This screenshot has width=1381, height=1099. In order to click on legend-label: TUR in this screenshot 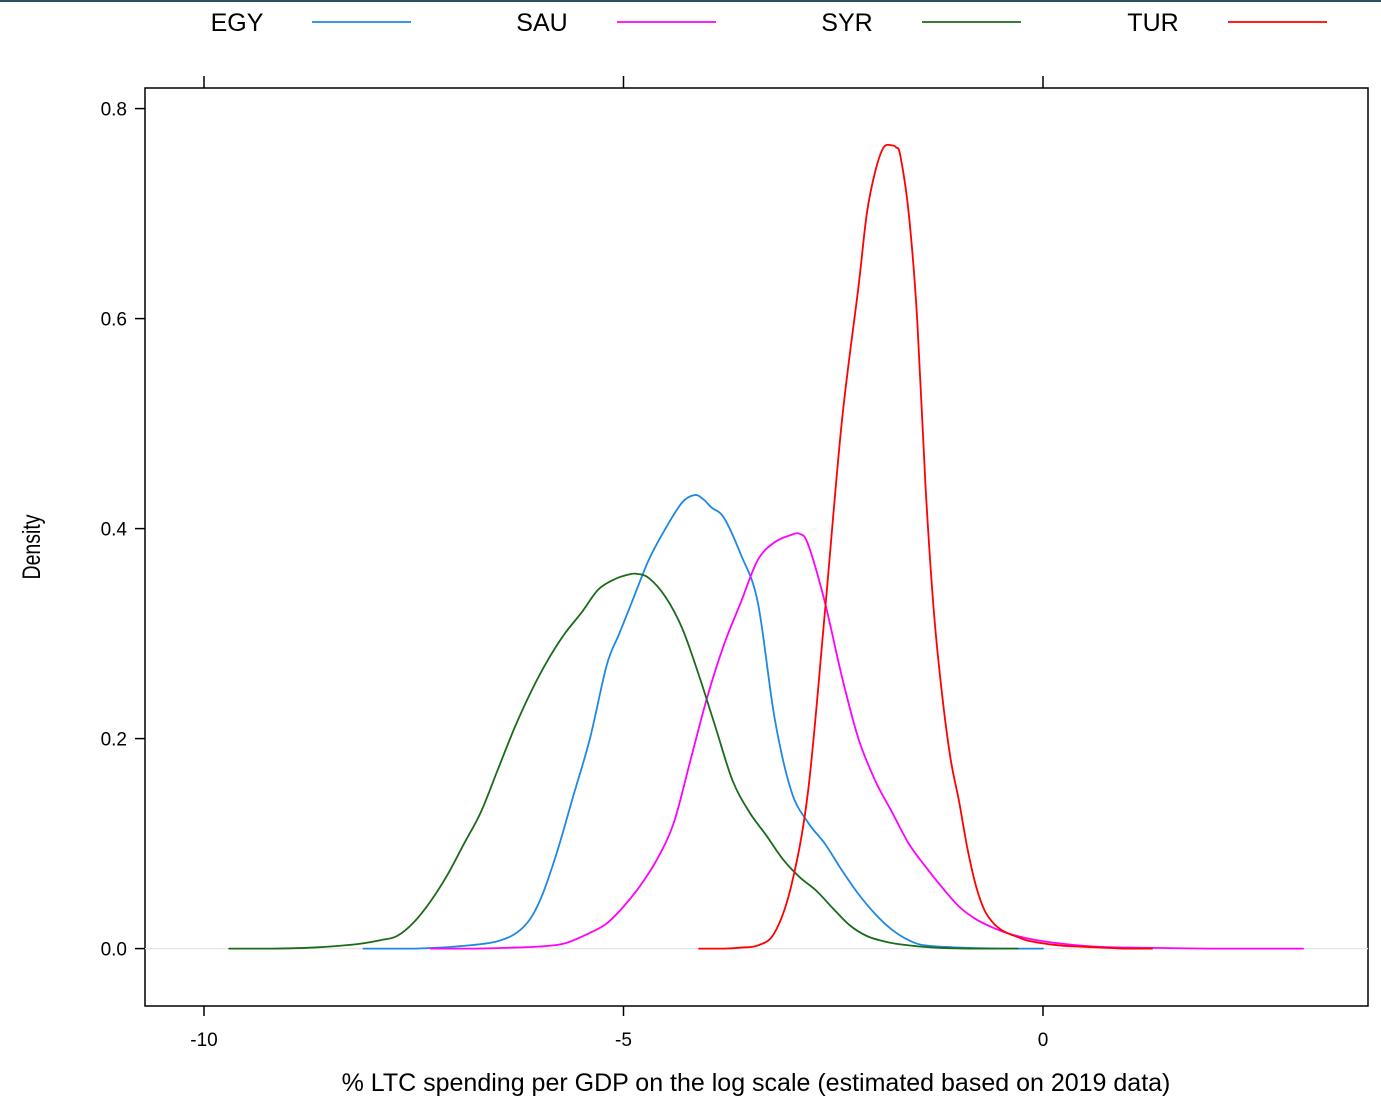, I will do `click(1152, 23)`.